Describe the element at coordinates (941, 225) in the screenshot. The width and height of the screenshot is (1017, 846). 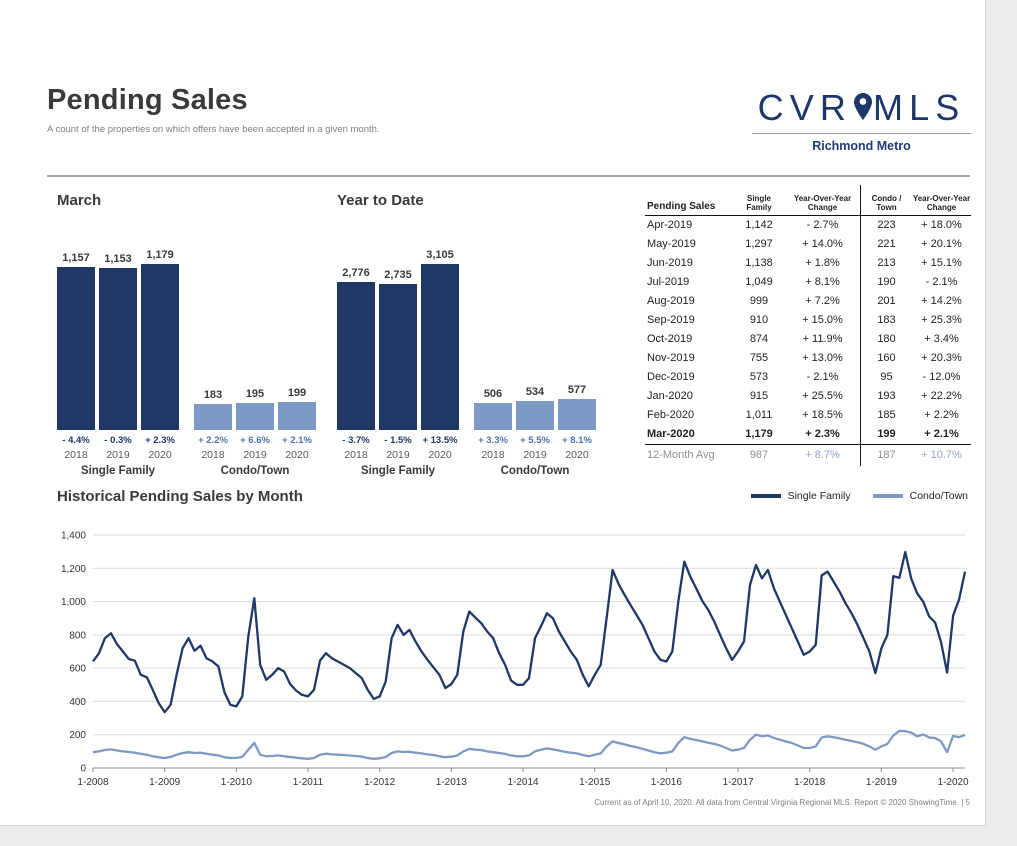
I see `table-cell: + 18.0%` at that location.